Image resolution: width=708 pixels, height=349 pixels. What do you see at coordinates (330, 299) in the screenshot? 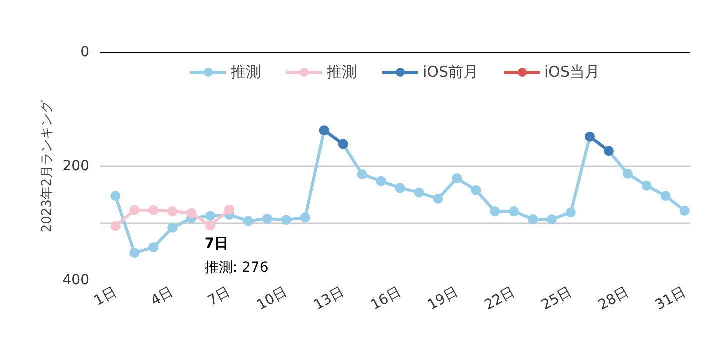
I see `x-tick-label: 13日` at bounding box center [330, 299].